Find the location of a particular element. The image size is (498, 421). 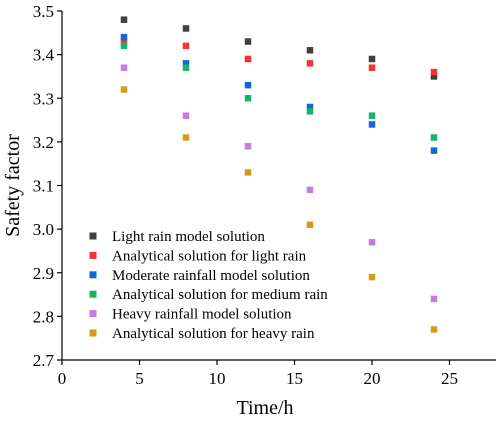

y-axis-title: Safety factor is located at coordinates (13, 185).